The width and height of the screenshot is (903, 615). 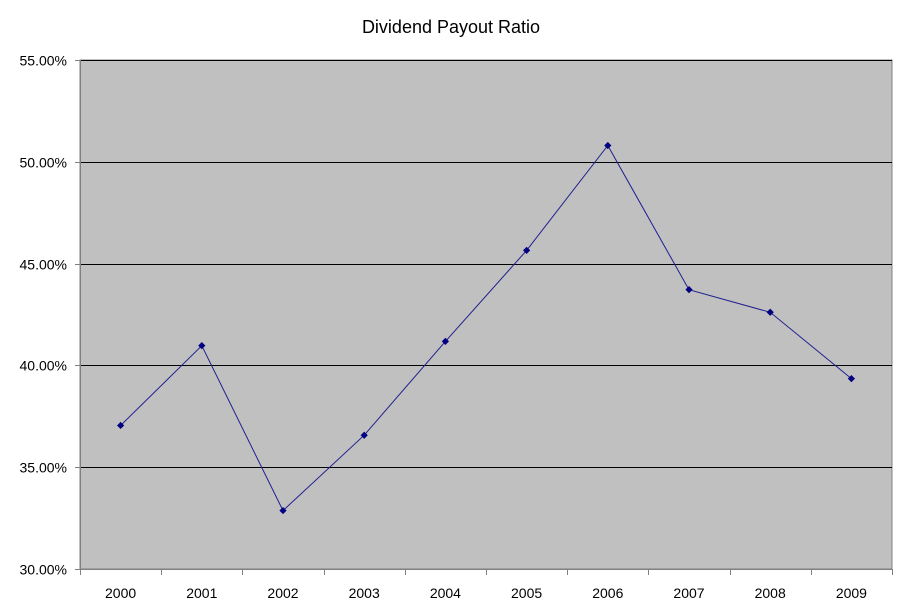 What do you see at coordinates (451, 27) in the screenshot?
I see `chart-title: Dividend Payout Ratio` at bounding box center [451, 27].